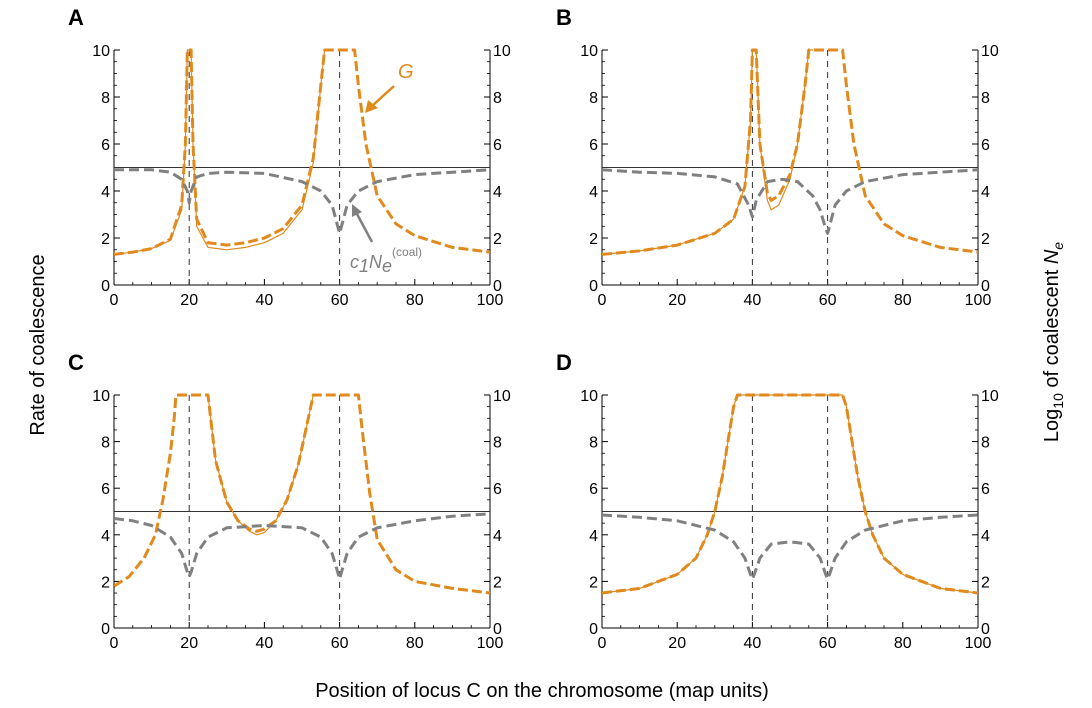 The height and width of the screenshot is (708, 1092). I want to click on panel-b-series-g-approx, so click(790, 152).